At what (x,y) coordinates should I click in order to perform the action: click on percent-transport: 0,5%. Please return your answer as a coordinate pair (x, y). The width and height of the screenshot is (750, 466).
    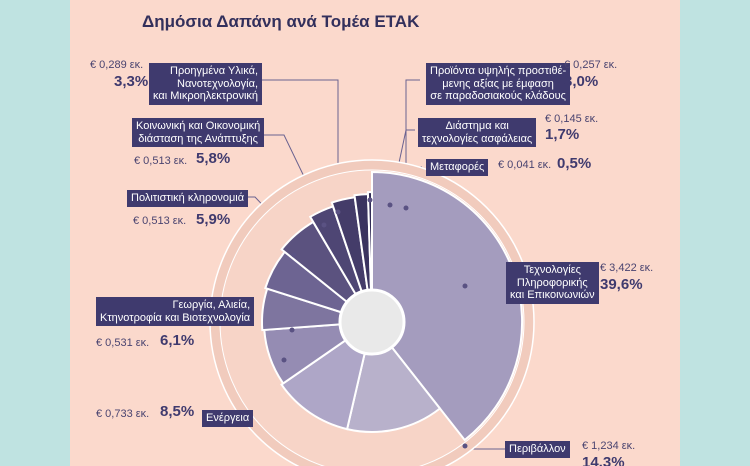
    Looking at the image, I should click on (574, 163).